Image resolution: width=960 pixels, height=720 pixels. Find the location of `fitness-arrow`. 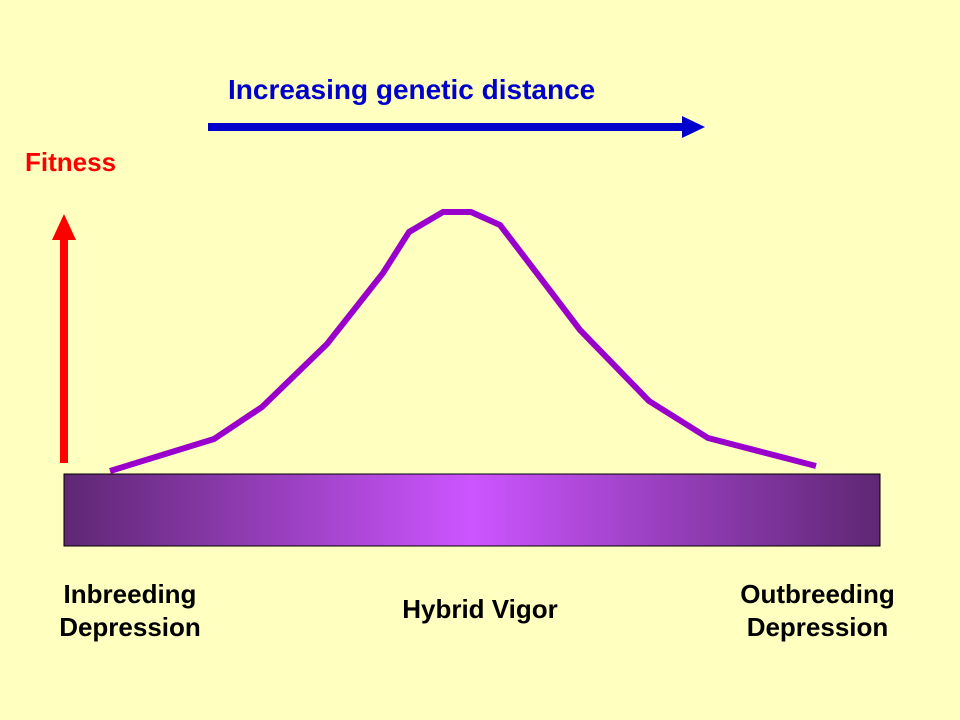

fitness-arrow is located at coordinates (64, 338).